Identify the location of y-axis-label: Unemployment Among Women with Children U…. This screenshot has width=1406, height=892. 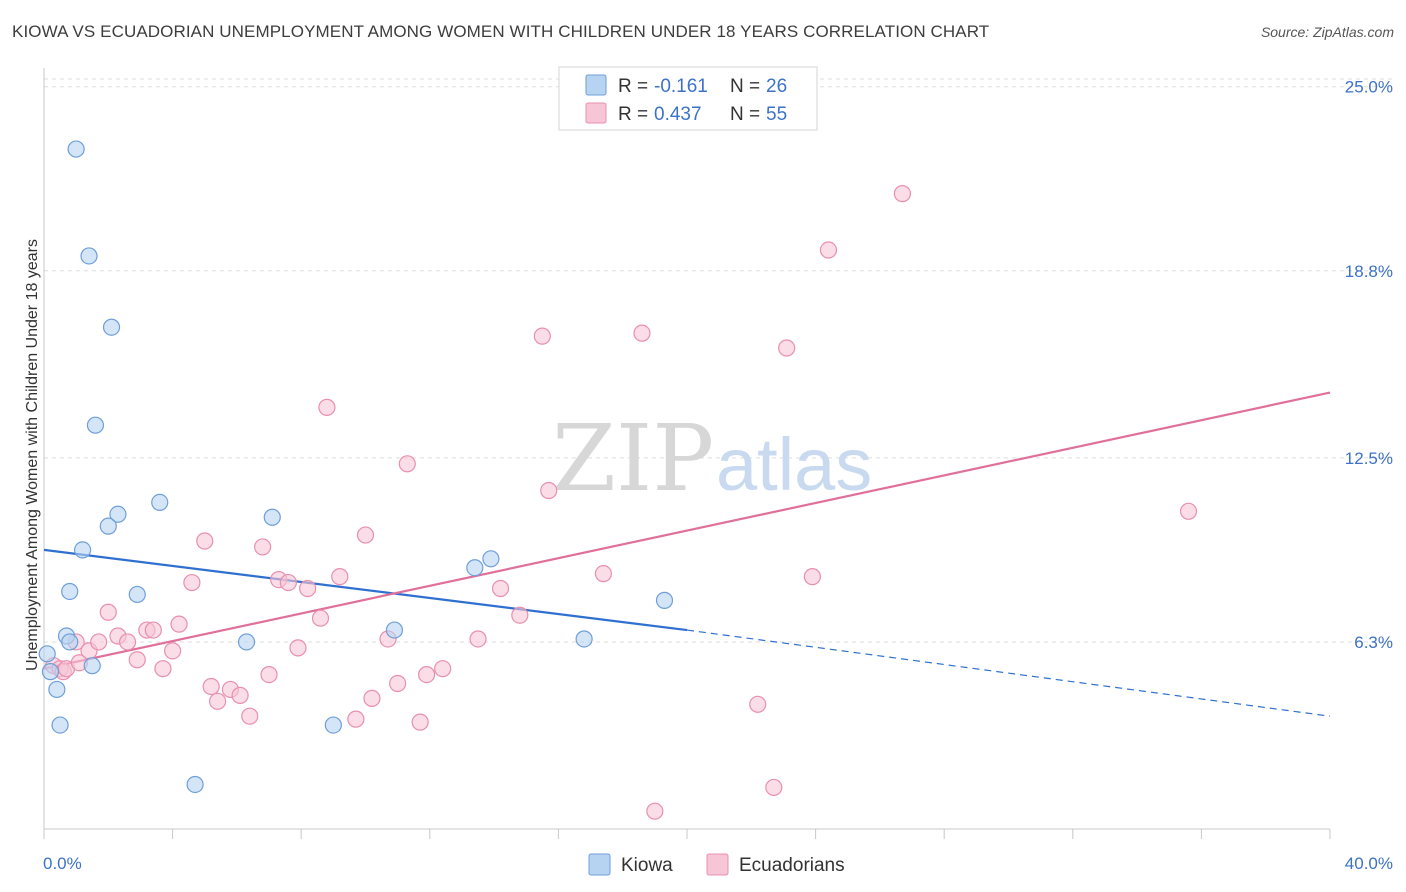
(32, 455).